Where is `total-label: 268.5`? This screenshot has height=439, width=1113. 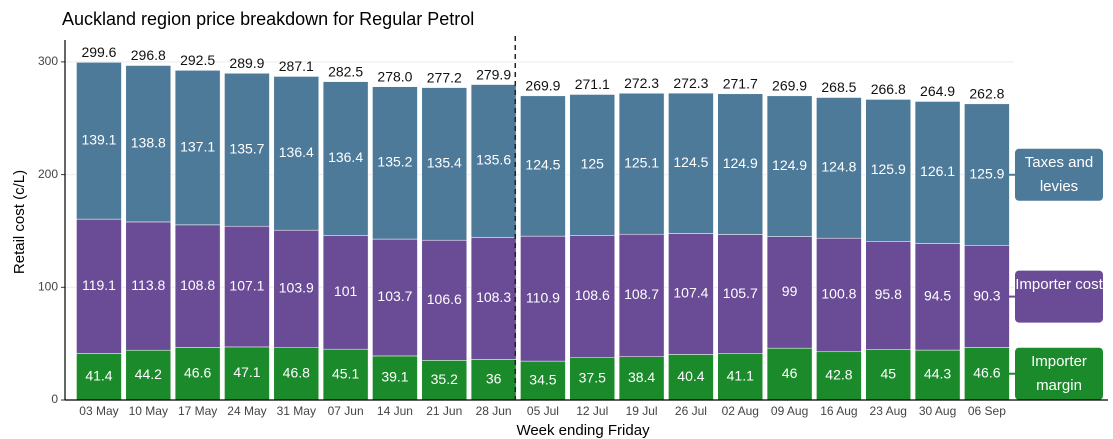 total-label: 268.5 is located at coordinates (838, 87).